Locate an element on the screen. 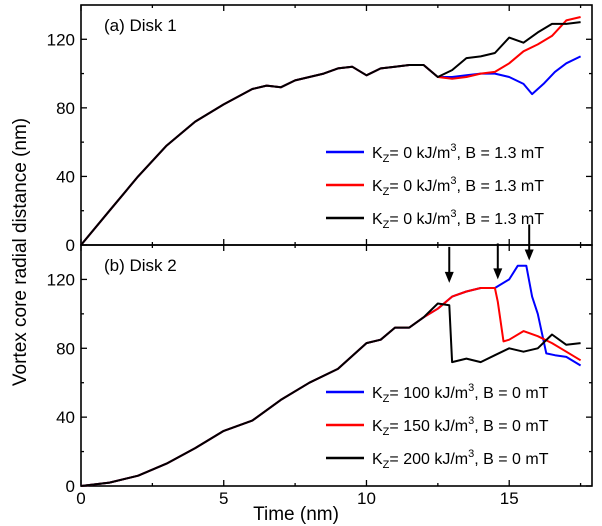  legend-label-1: KZ= 0 kJ/m3, B = 1.3 mT is located at coordinates (458, 153).